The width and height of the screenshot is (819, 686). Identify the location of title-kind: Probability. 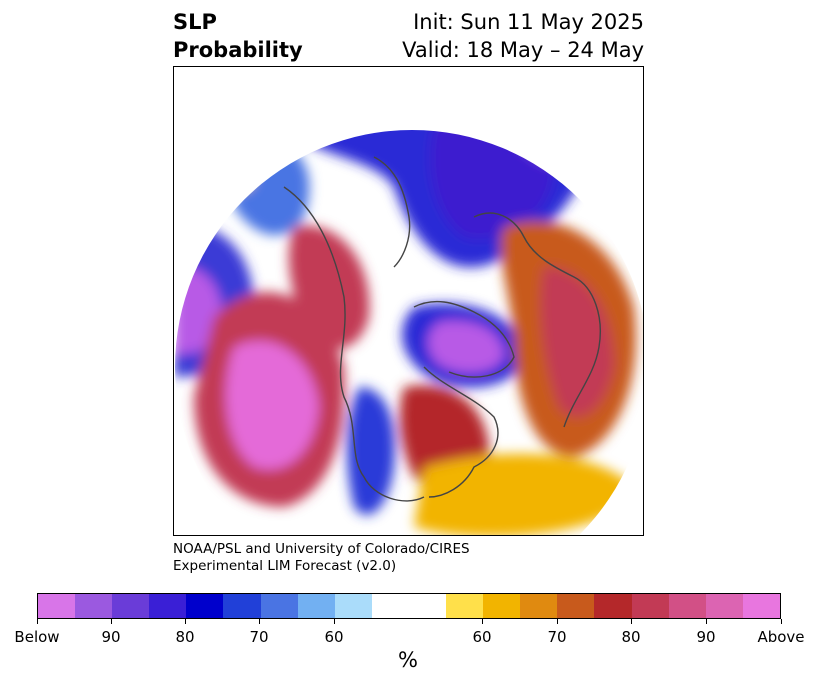
(238, 50).